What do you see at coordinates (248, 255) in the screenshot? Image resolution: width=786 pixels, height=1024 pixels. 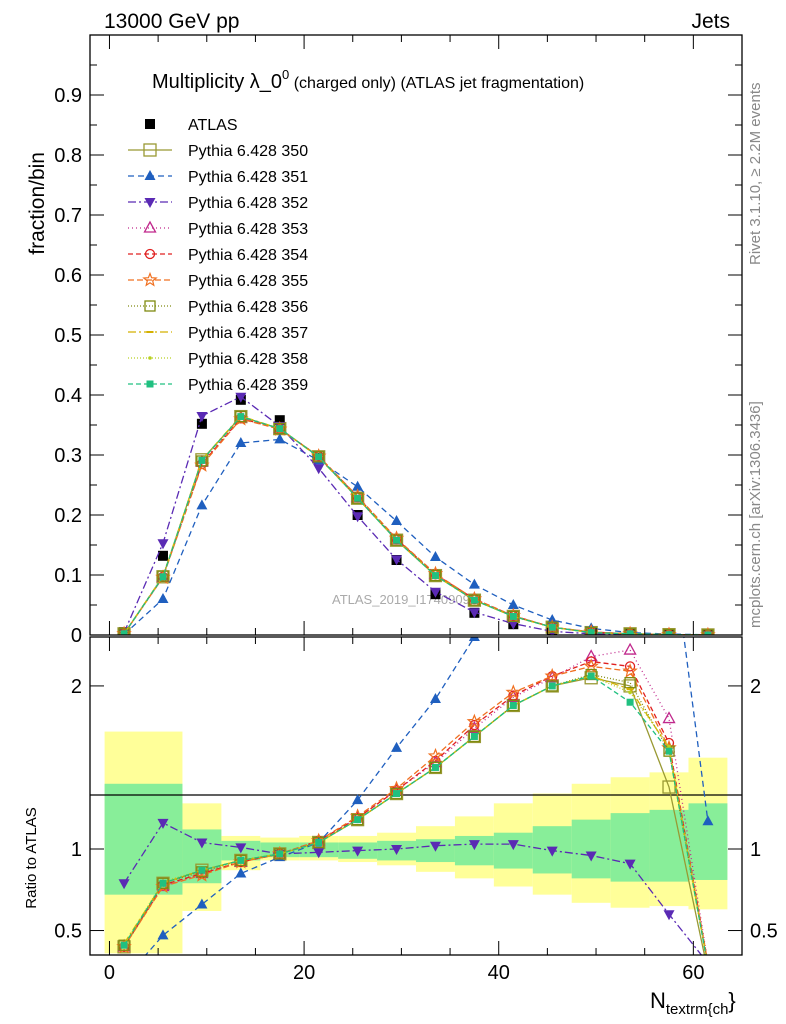 I see `legend-label: Pythia 6.428 354` at bounding box center [248, 255].